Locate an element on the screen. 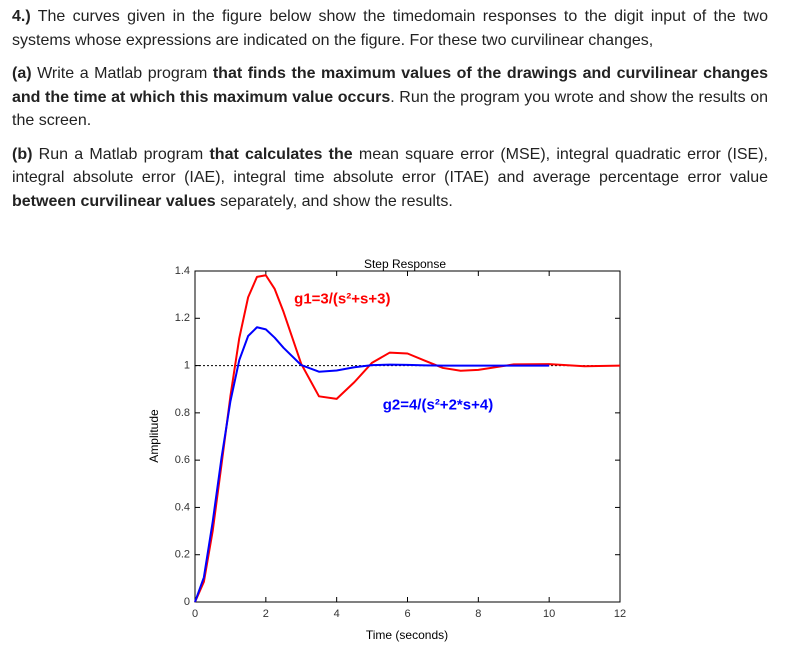 This screenshot has width=798, height=652. x-tick-label: 4 is located at coordinates (337, 614).